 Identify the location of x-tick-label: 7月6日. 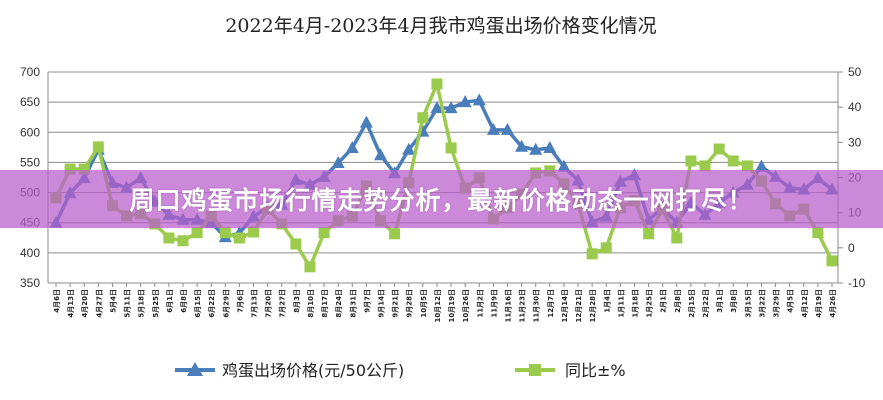
(240, 301).